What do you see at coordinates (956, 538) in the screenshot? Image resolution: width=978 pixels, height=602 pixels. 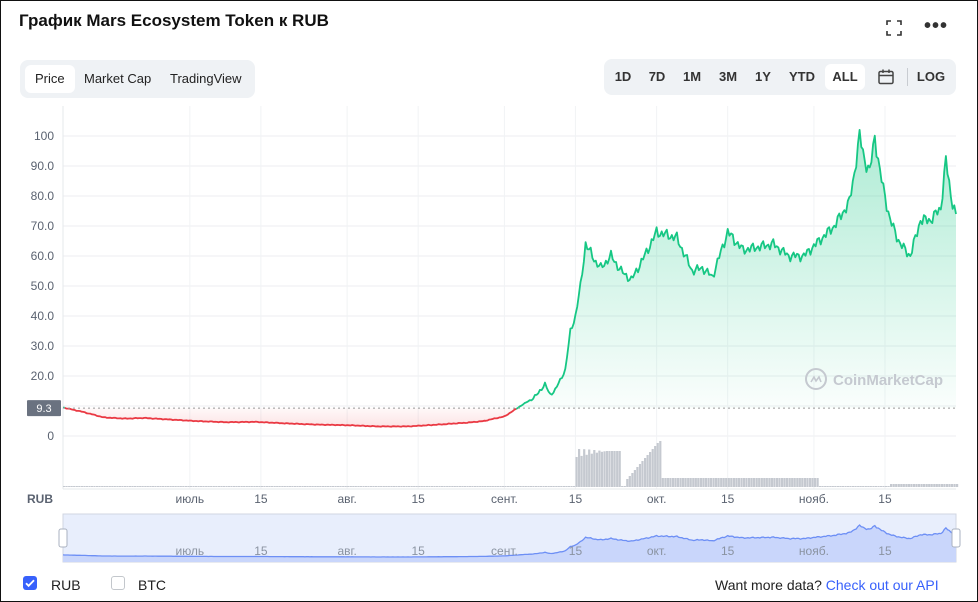 I see `navigator-right-handle` at bounding box center [956, 538].